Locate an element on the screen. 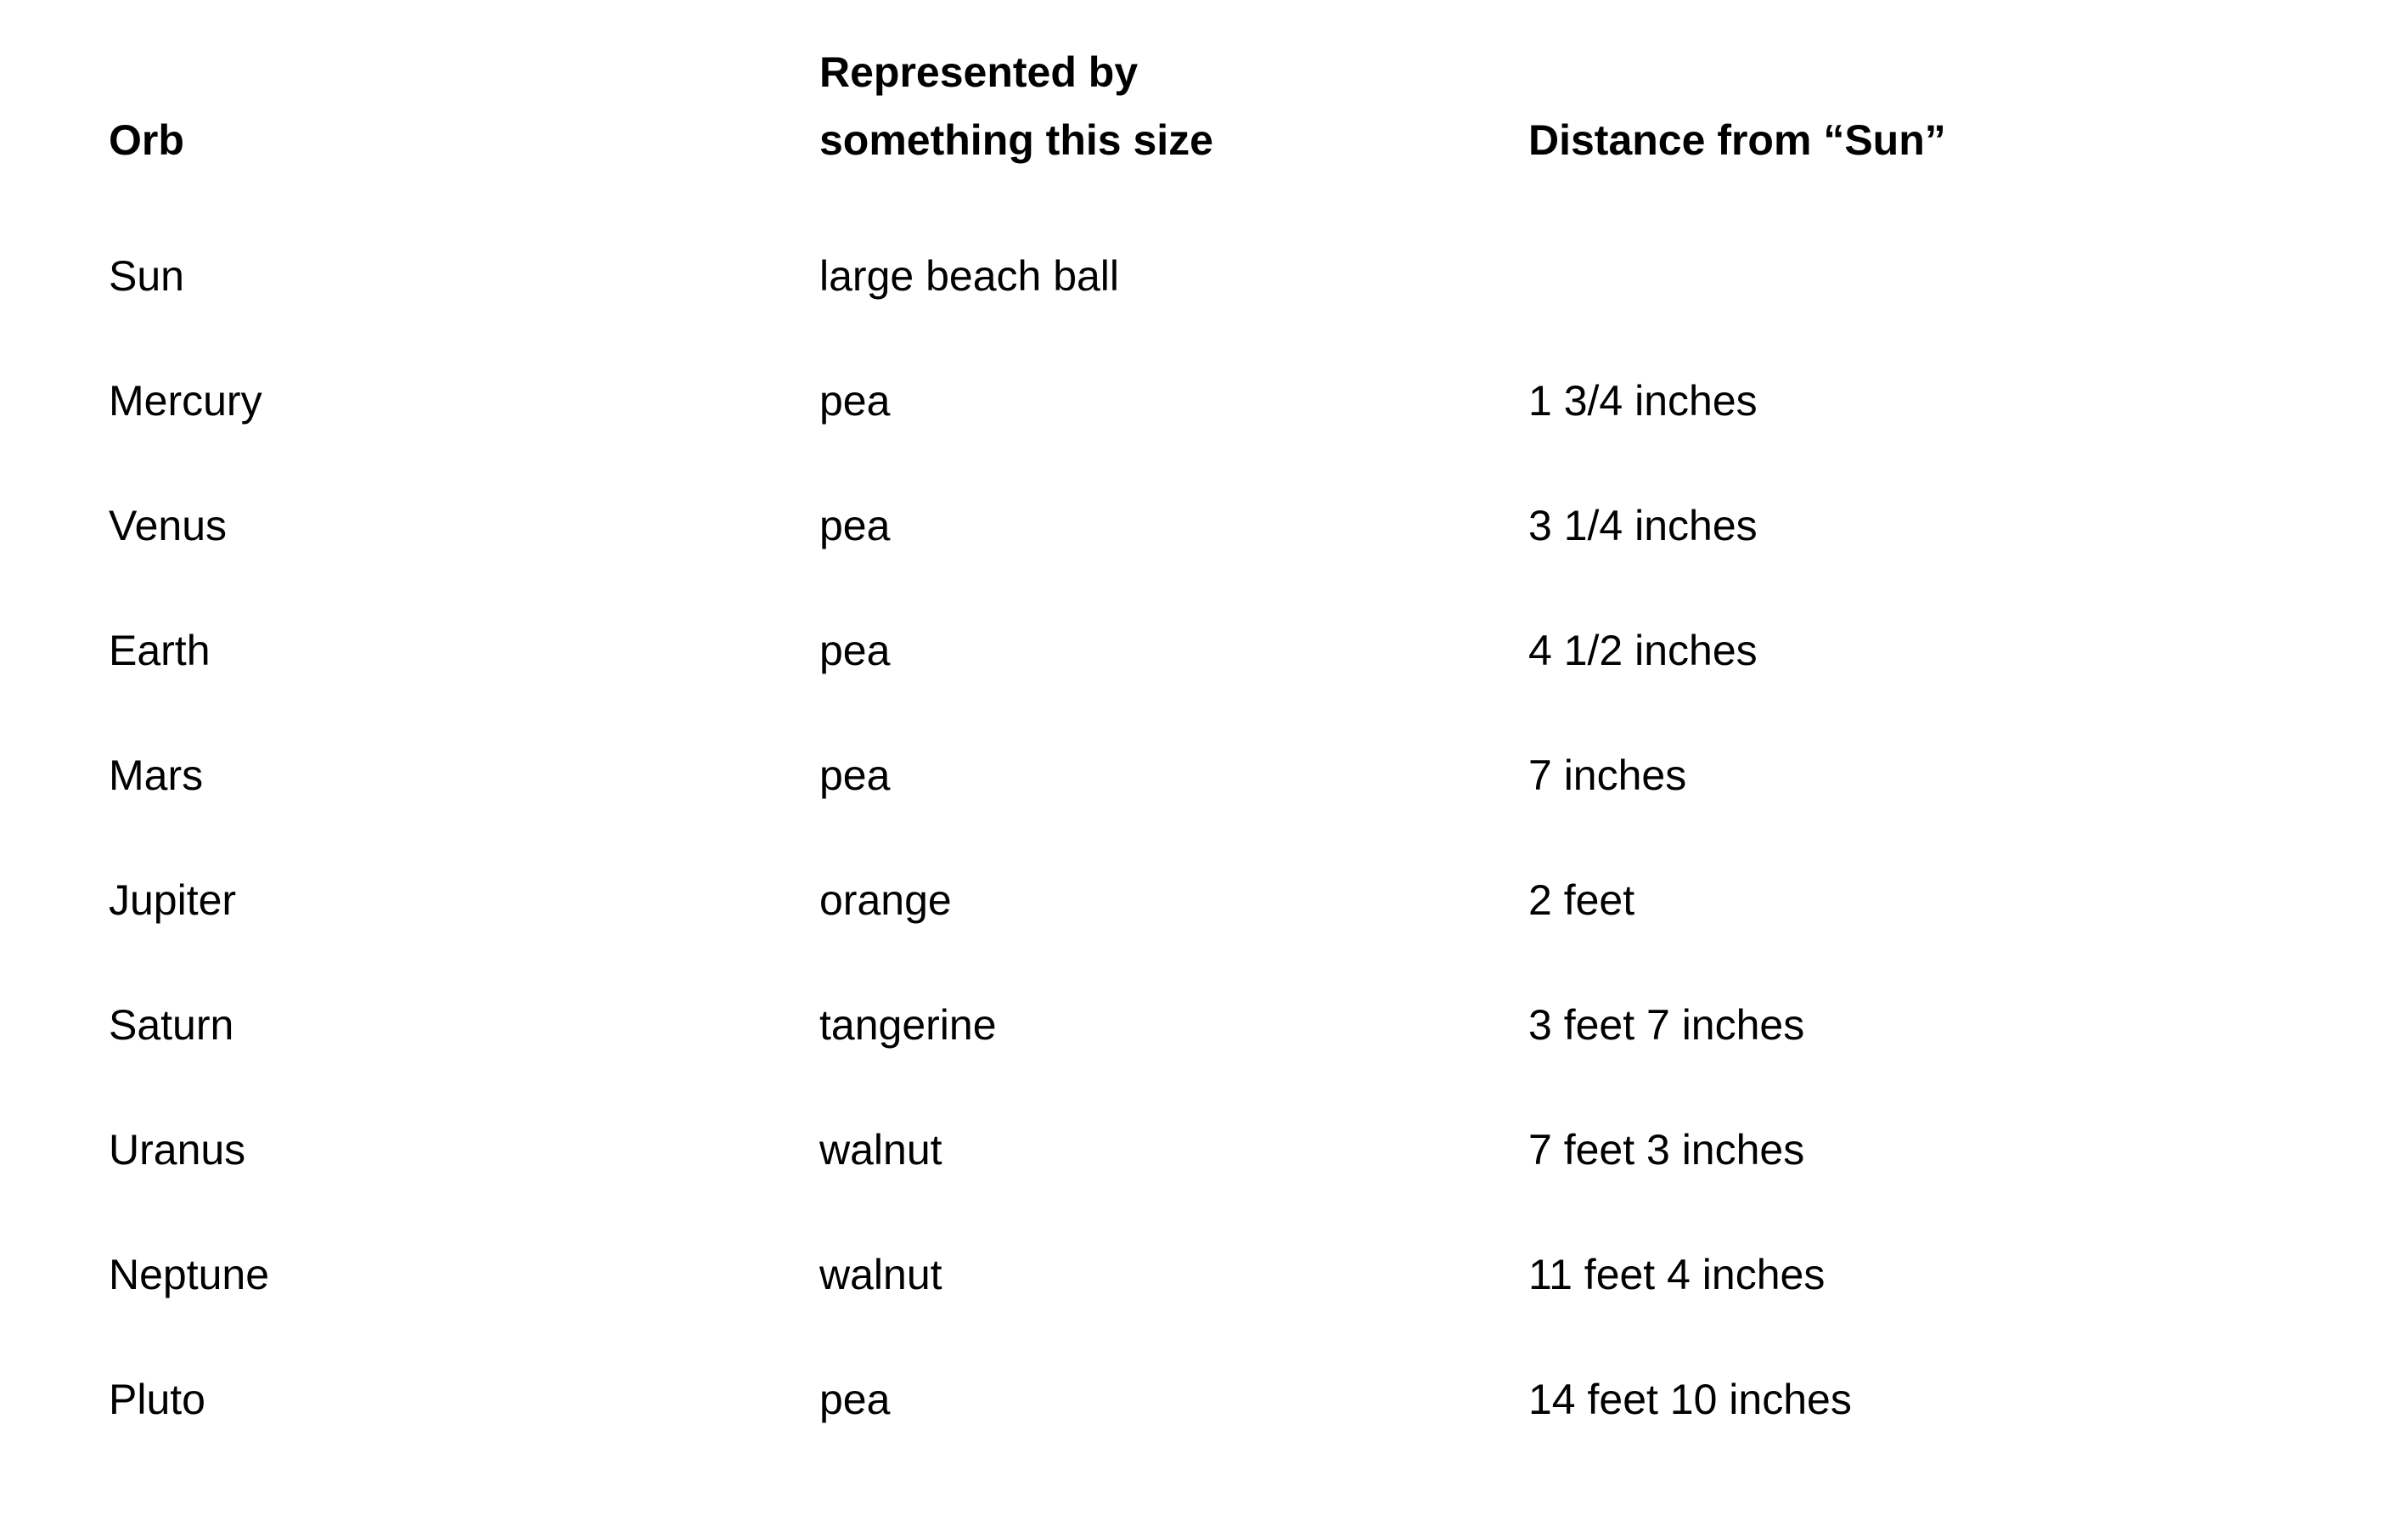  orb-name: Jupiter is located at coordinates (173, 899).